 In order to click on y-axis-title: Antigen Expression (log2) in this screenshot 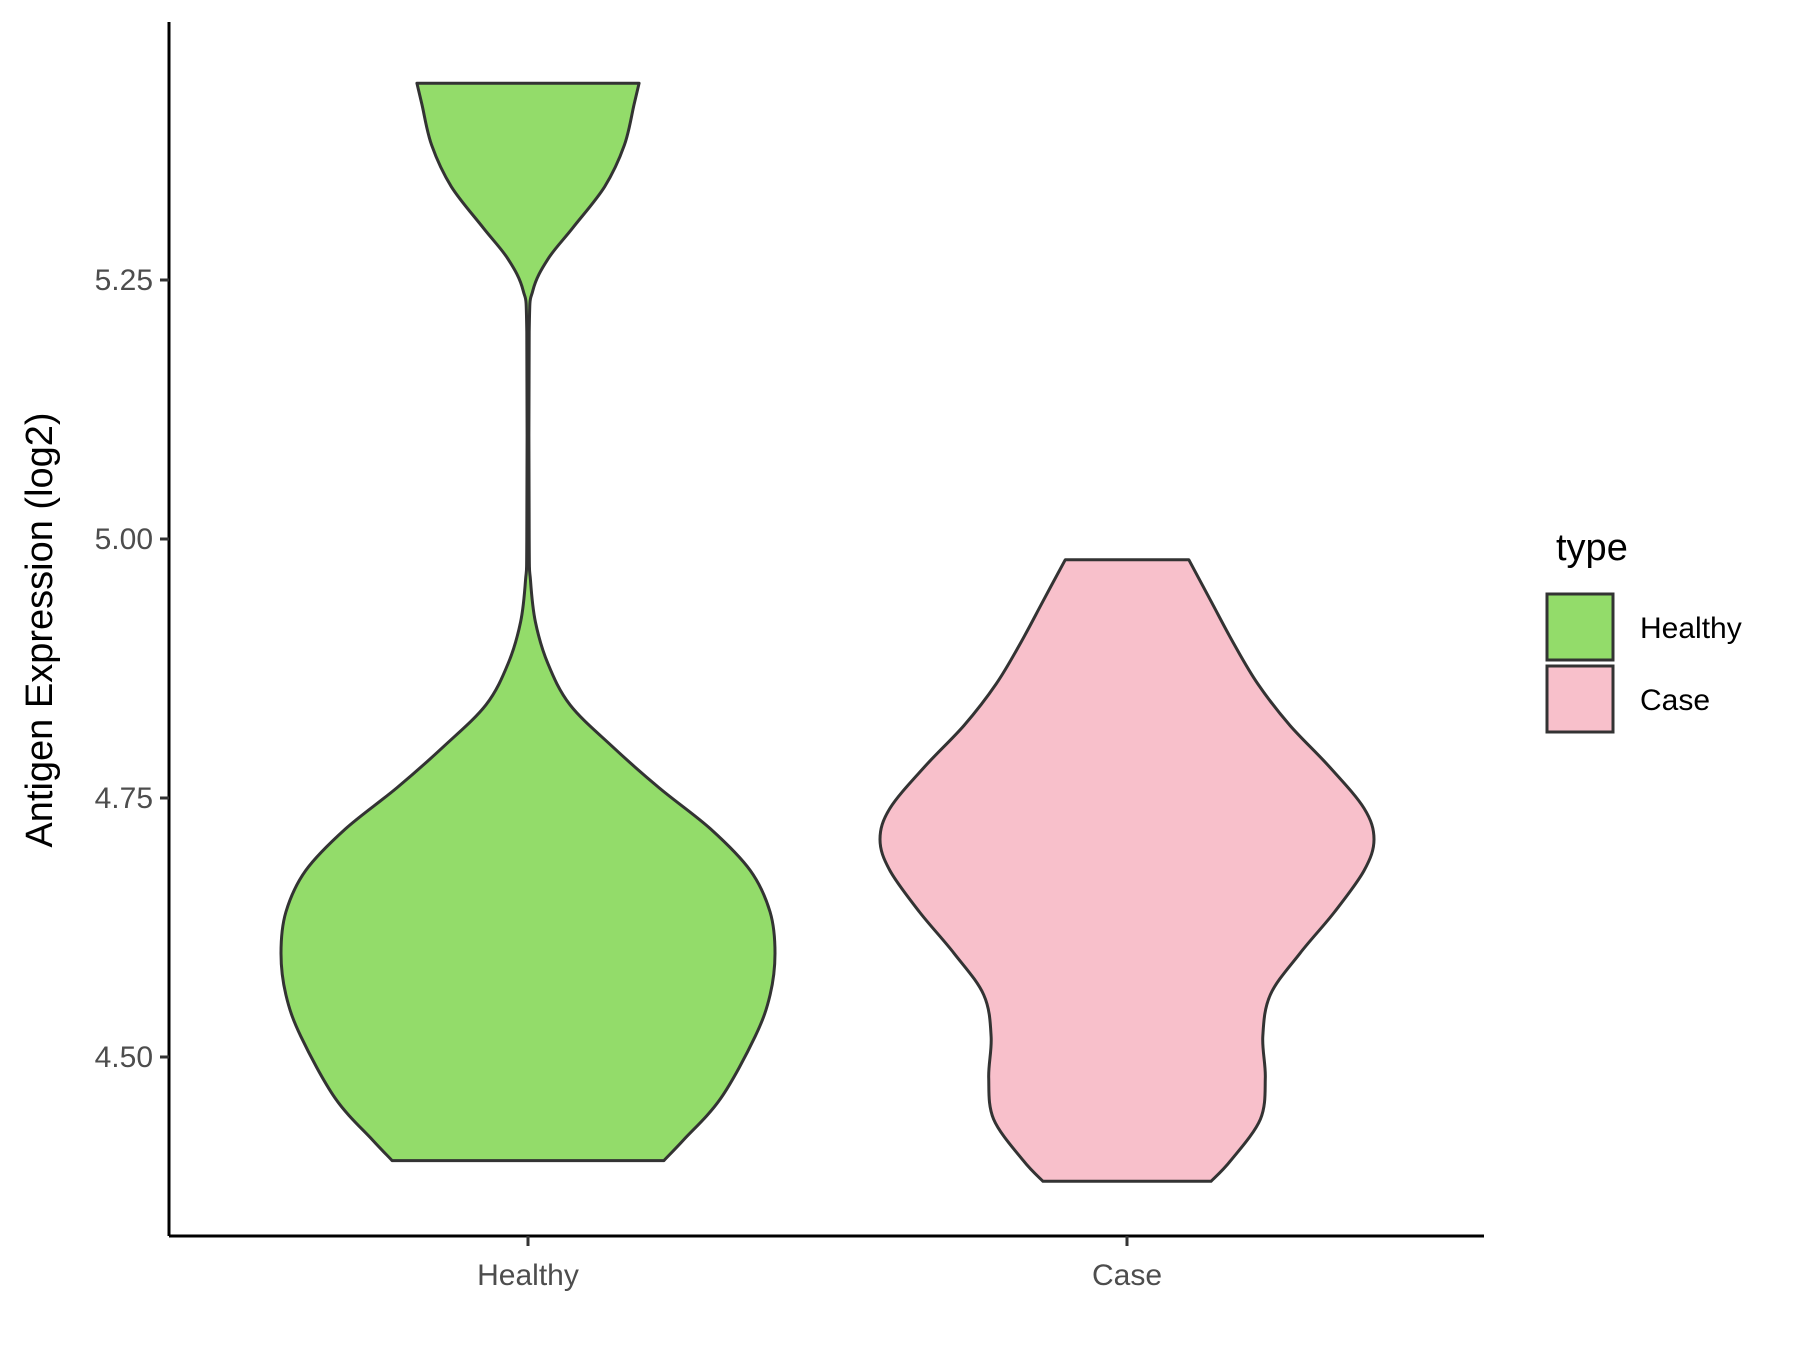, I will do `click(40, 629)`.